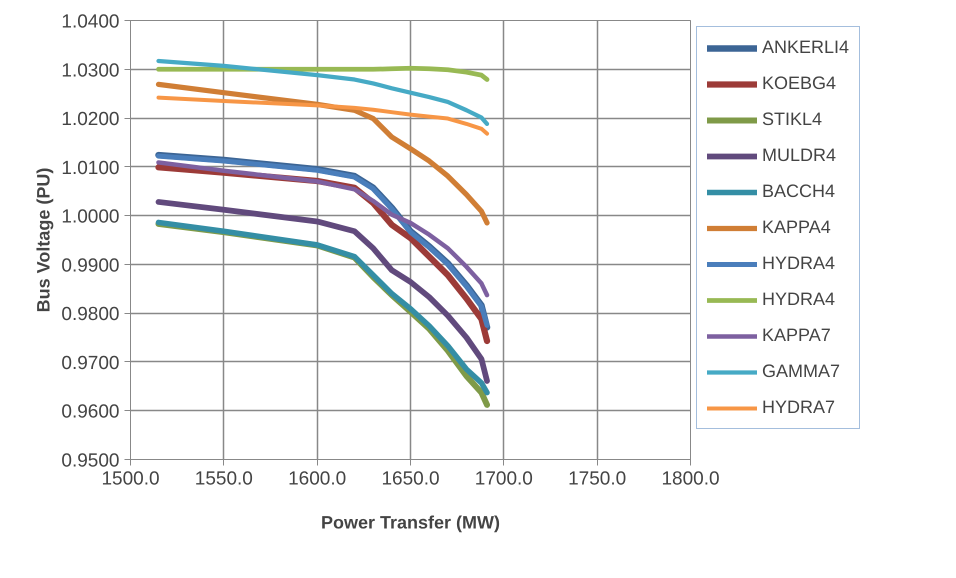 Image resolution: width=956 pixels, height=578 pixels. I want to click on legend-label: KAPPA4, so click(796, 227).